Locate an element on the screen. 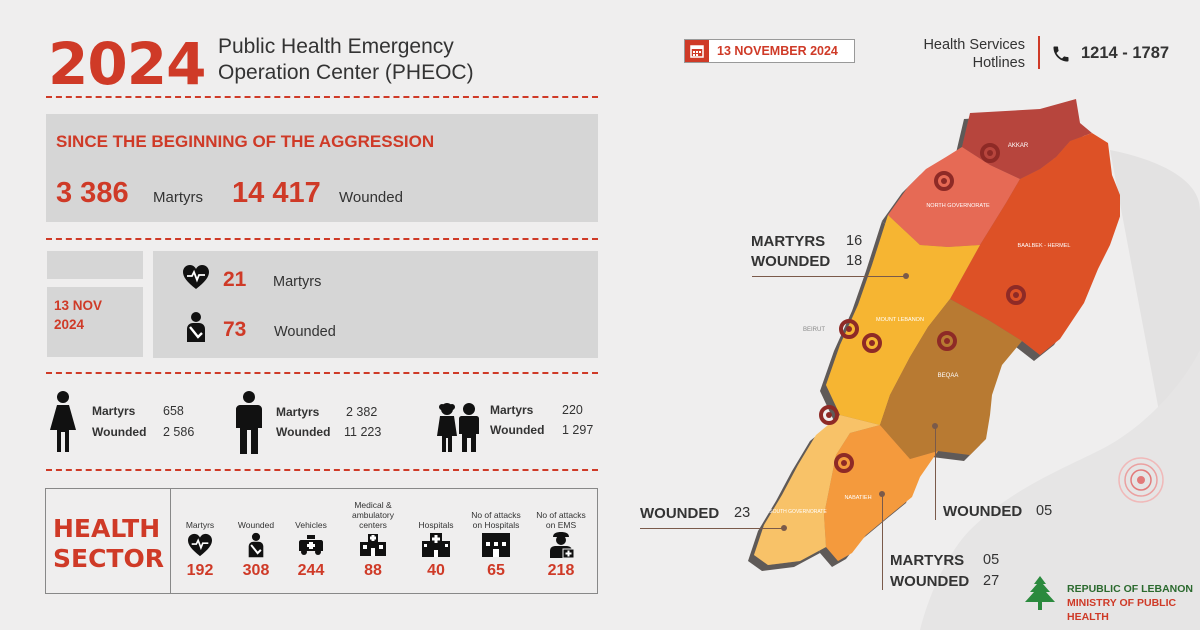 This screenshot has width=1200, height=630. since-beginning-panel is located at coordinates (322, 168).